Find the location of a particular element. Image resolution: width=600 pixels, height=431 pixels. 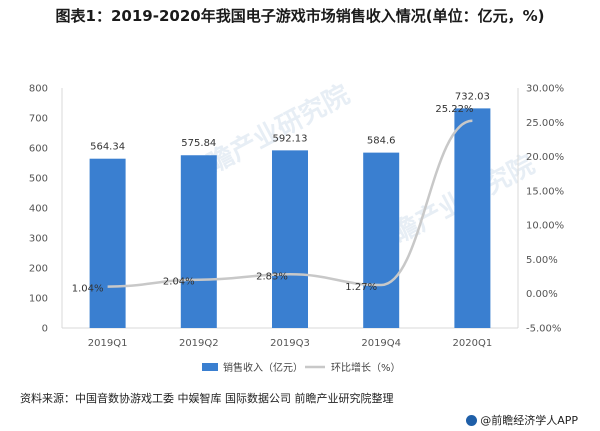

y-tick-label-left: 700 is located at coordinates (38, 119).